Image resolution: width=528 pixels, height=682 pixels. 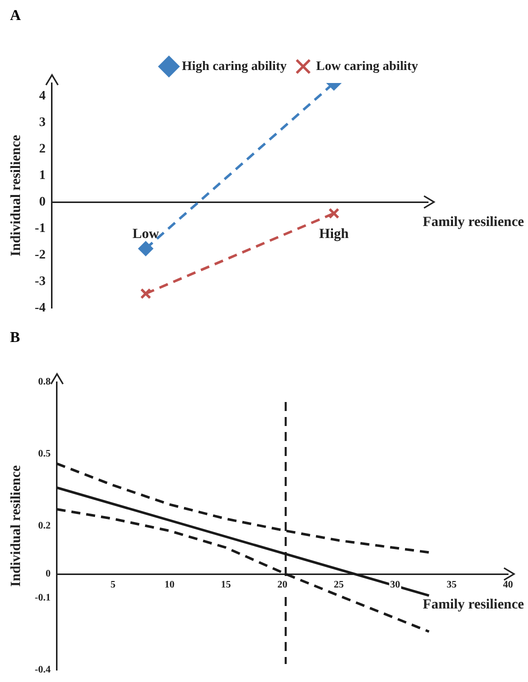 What do you see at coordinates (40, 254) in the screenshot?
I see `y-tick-label: -2` at bounding box center [40, 254].